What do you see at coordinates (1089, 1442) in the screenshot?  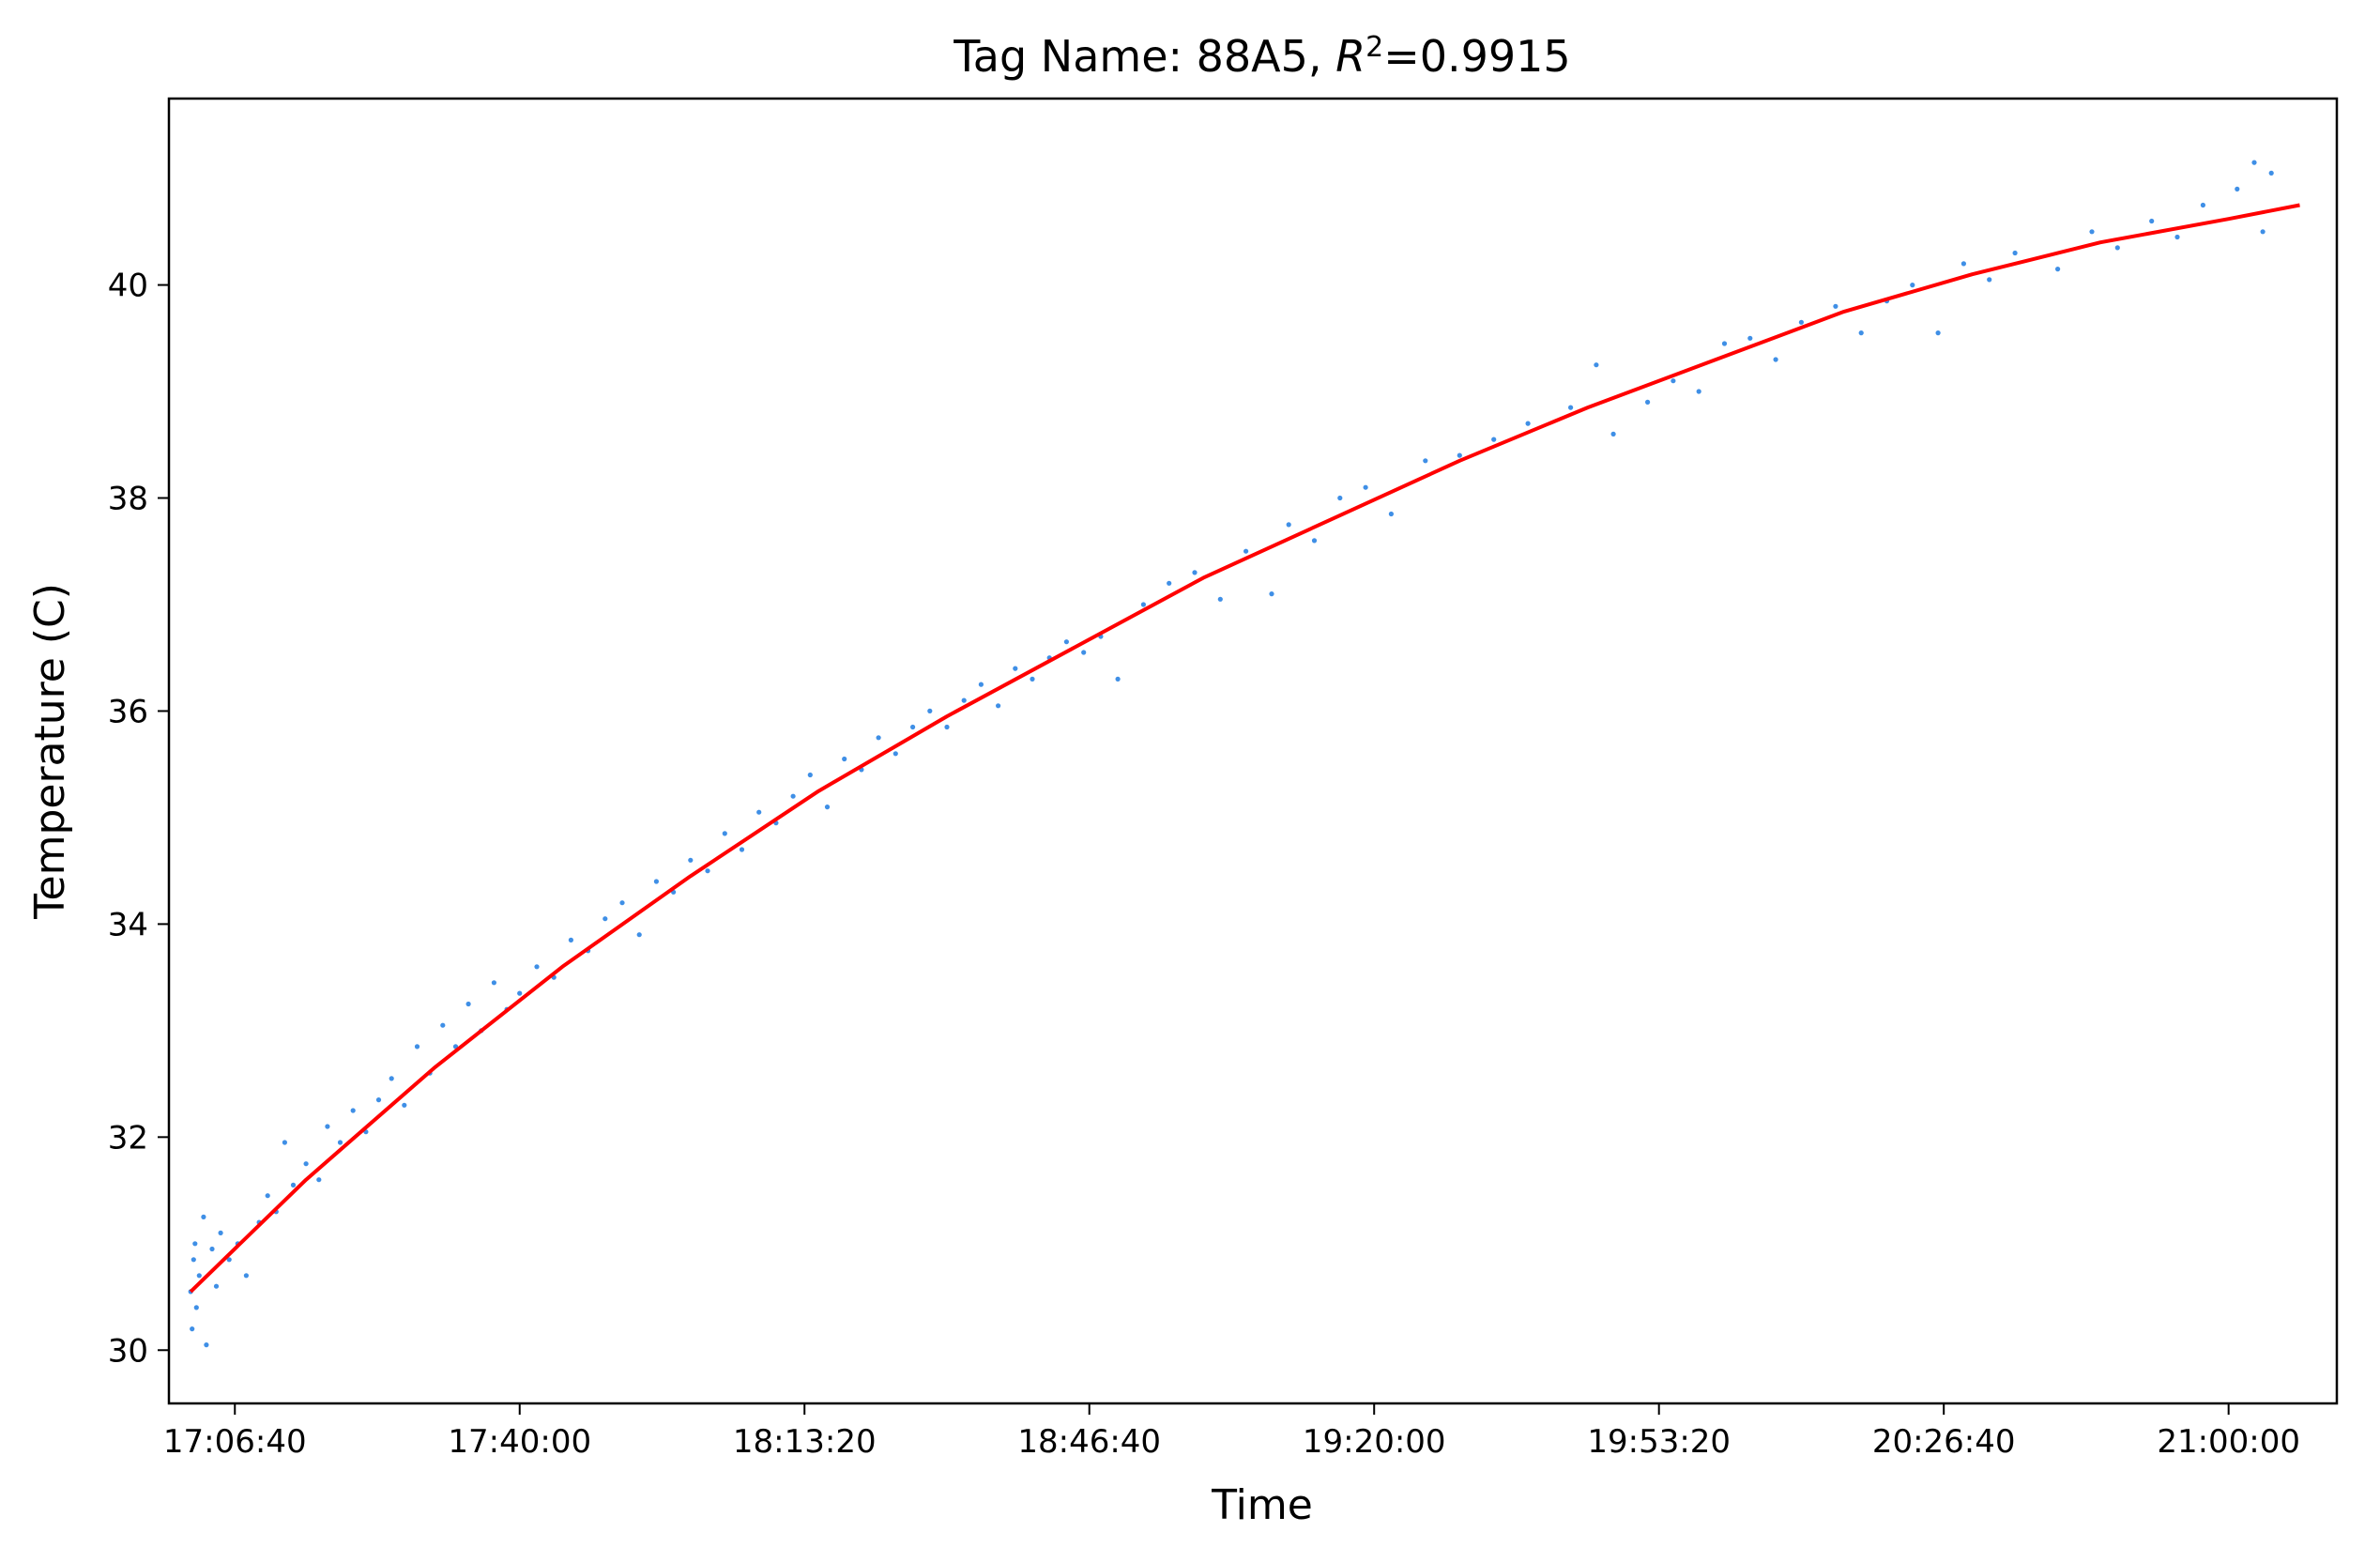 I see `x-tick-label: 18:46:40` at bounding box center [1089, 1442].